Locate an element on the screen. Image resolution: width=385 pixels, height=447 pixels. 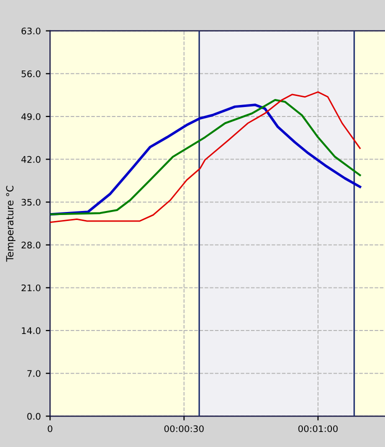
y-tick-label: 0.0 is located at coordinates (33, 416).